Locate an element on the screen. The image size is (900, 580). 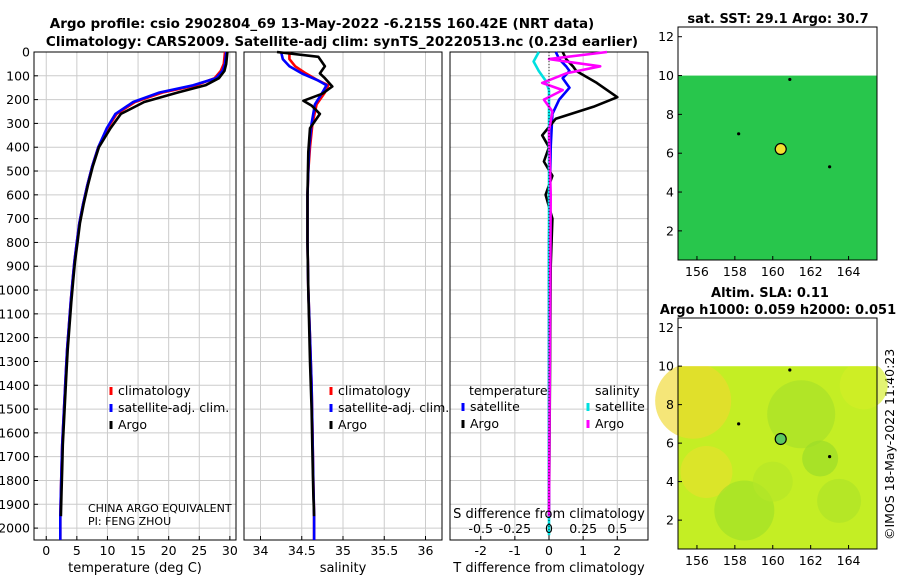
sst-map-no-data-band is located at coordinates (777, 51).